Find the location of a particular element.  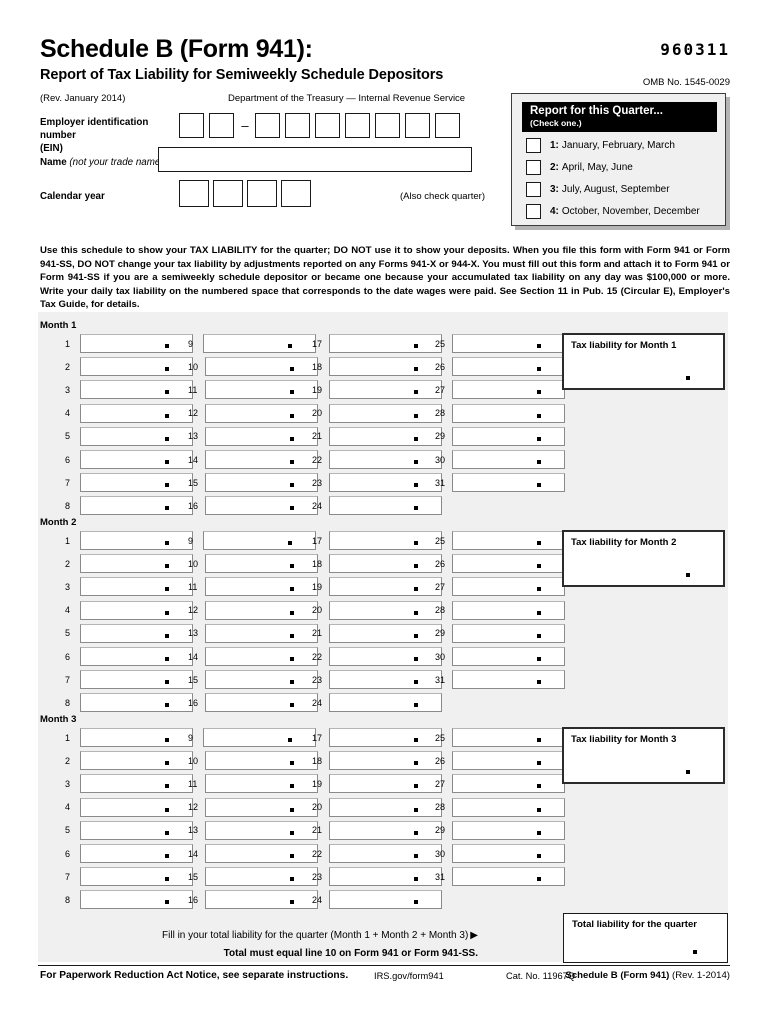

total-liability-box: Total liability for the quarter is located at coordinates (645, 938).